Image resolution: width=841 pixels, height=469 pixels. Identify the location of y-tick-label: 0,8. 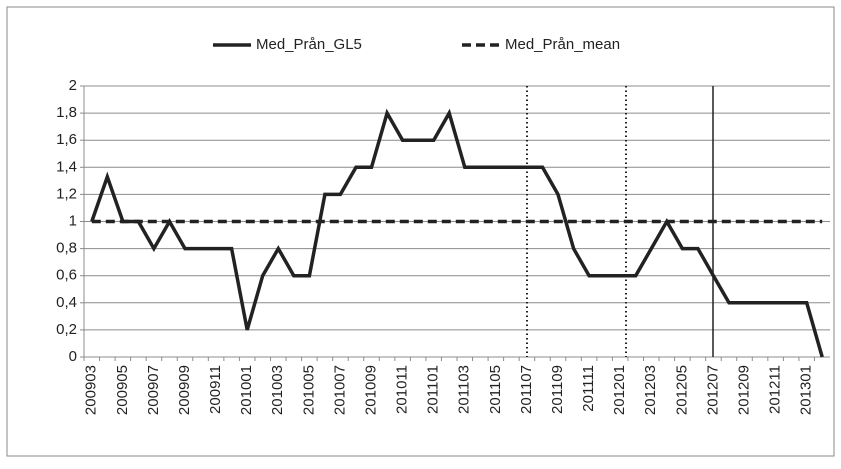
(66, 248).